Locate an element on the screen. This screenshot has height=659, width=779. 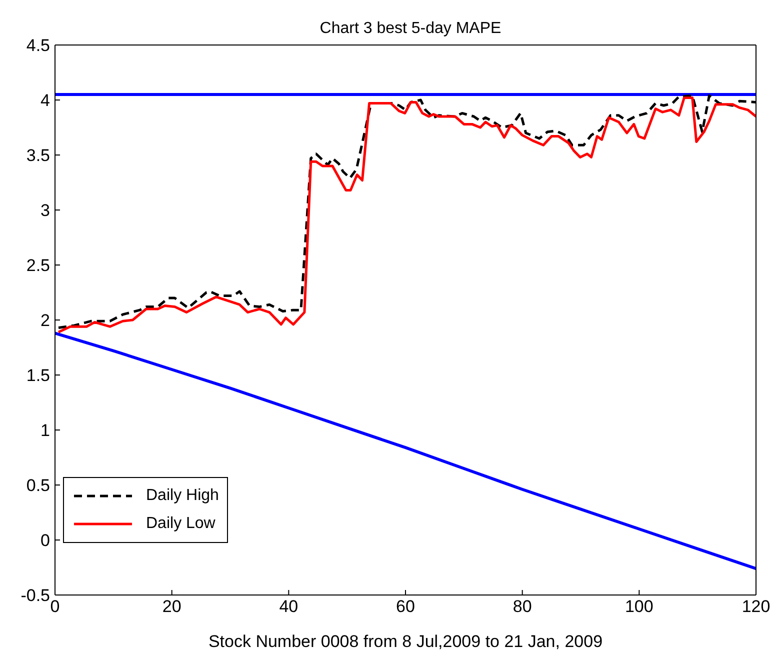
y-tick-label: 2 is located at coordinates (45, 320).